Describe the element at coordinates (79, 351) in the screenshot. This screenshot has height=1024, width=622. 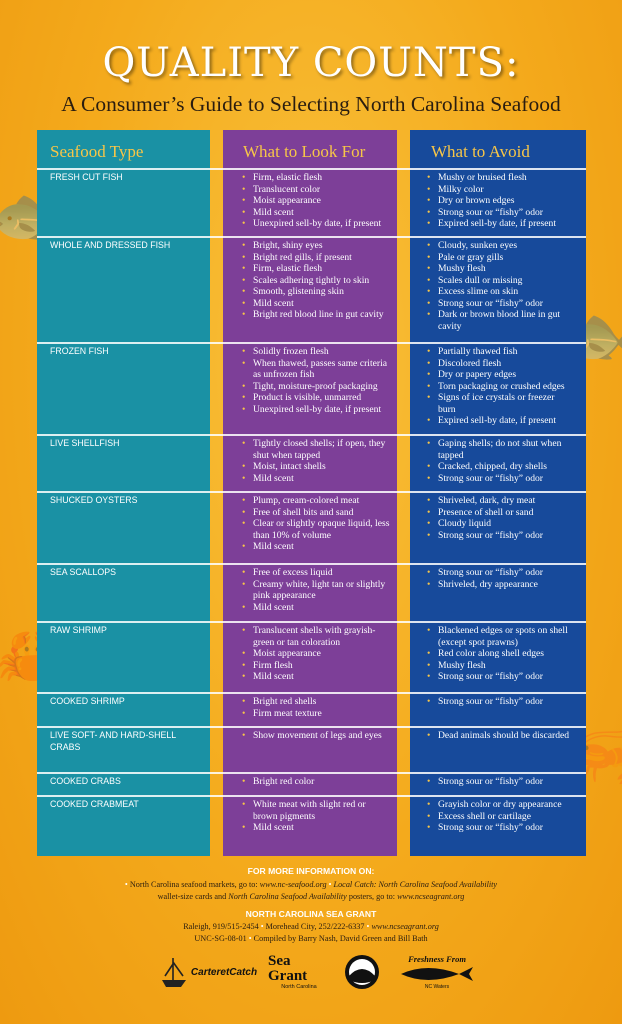
I see `seafood-type-label: FROZEN FISH` at that location.